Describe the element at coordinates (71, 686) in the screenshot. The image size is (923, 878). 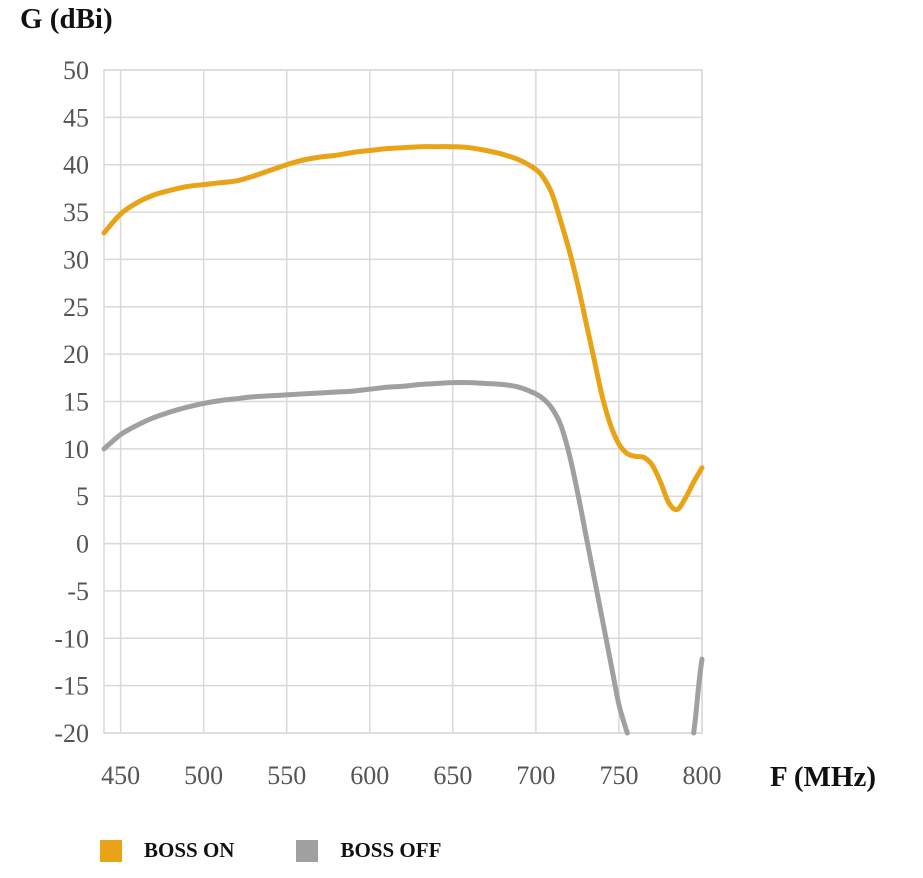
I see `y-tick-label--15: -15` at that location.